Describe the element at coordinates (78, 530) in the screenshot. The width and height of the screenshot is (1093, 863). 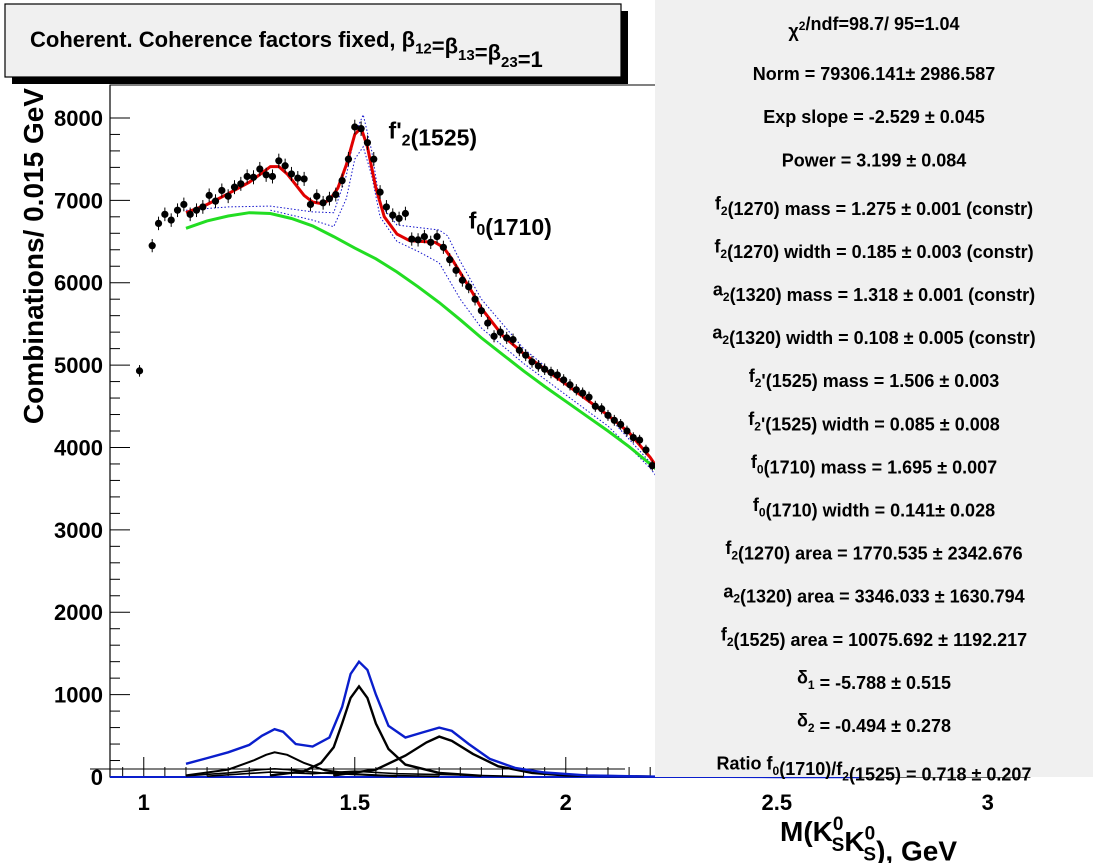
I see `y-tick-label: 3000` at that location.